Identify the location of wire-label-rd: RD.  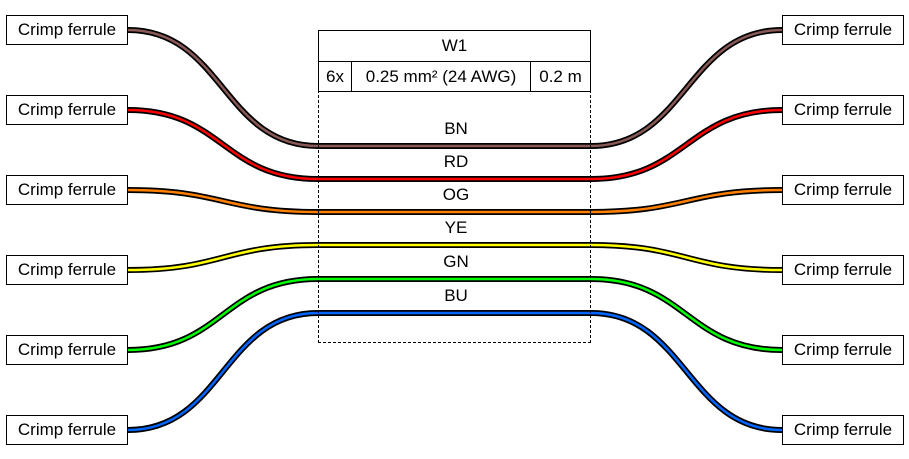
(456, 161).